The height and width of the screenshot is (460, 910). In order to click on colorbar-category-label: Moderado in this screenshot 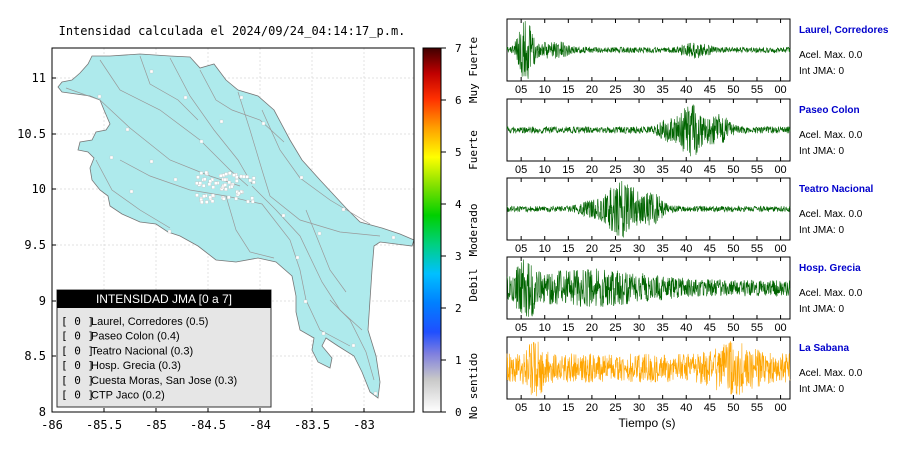, I will do `click(473, 230)`.